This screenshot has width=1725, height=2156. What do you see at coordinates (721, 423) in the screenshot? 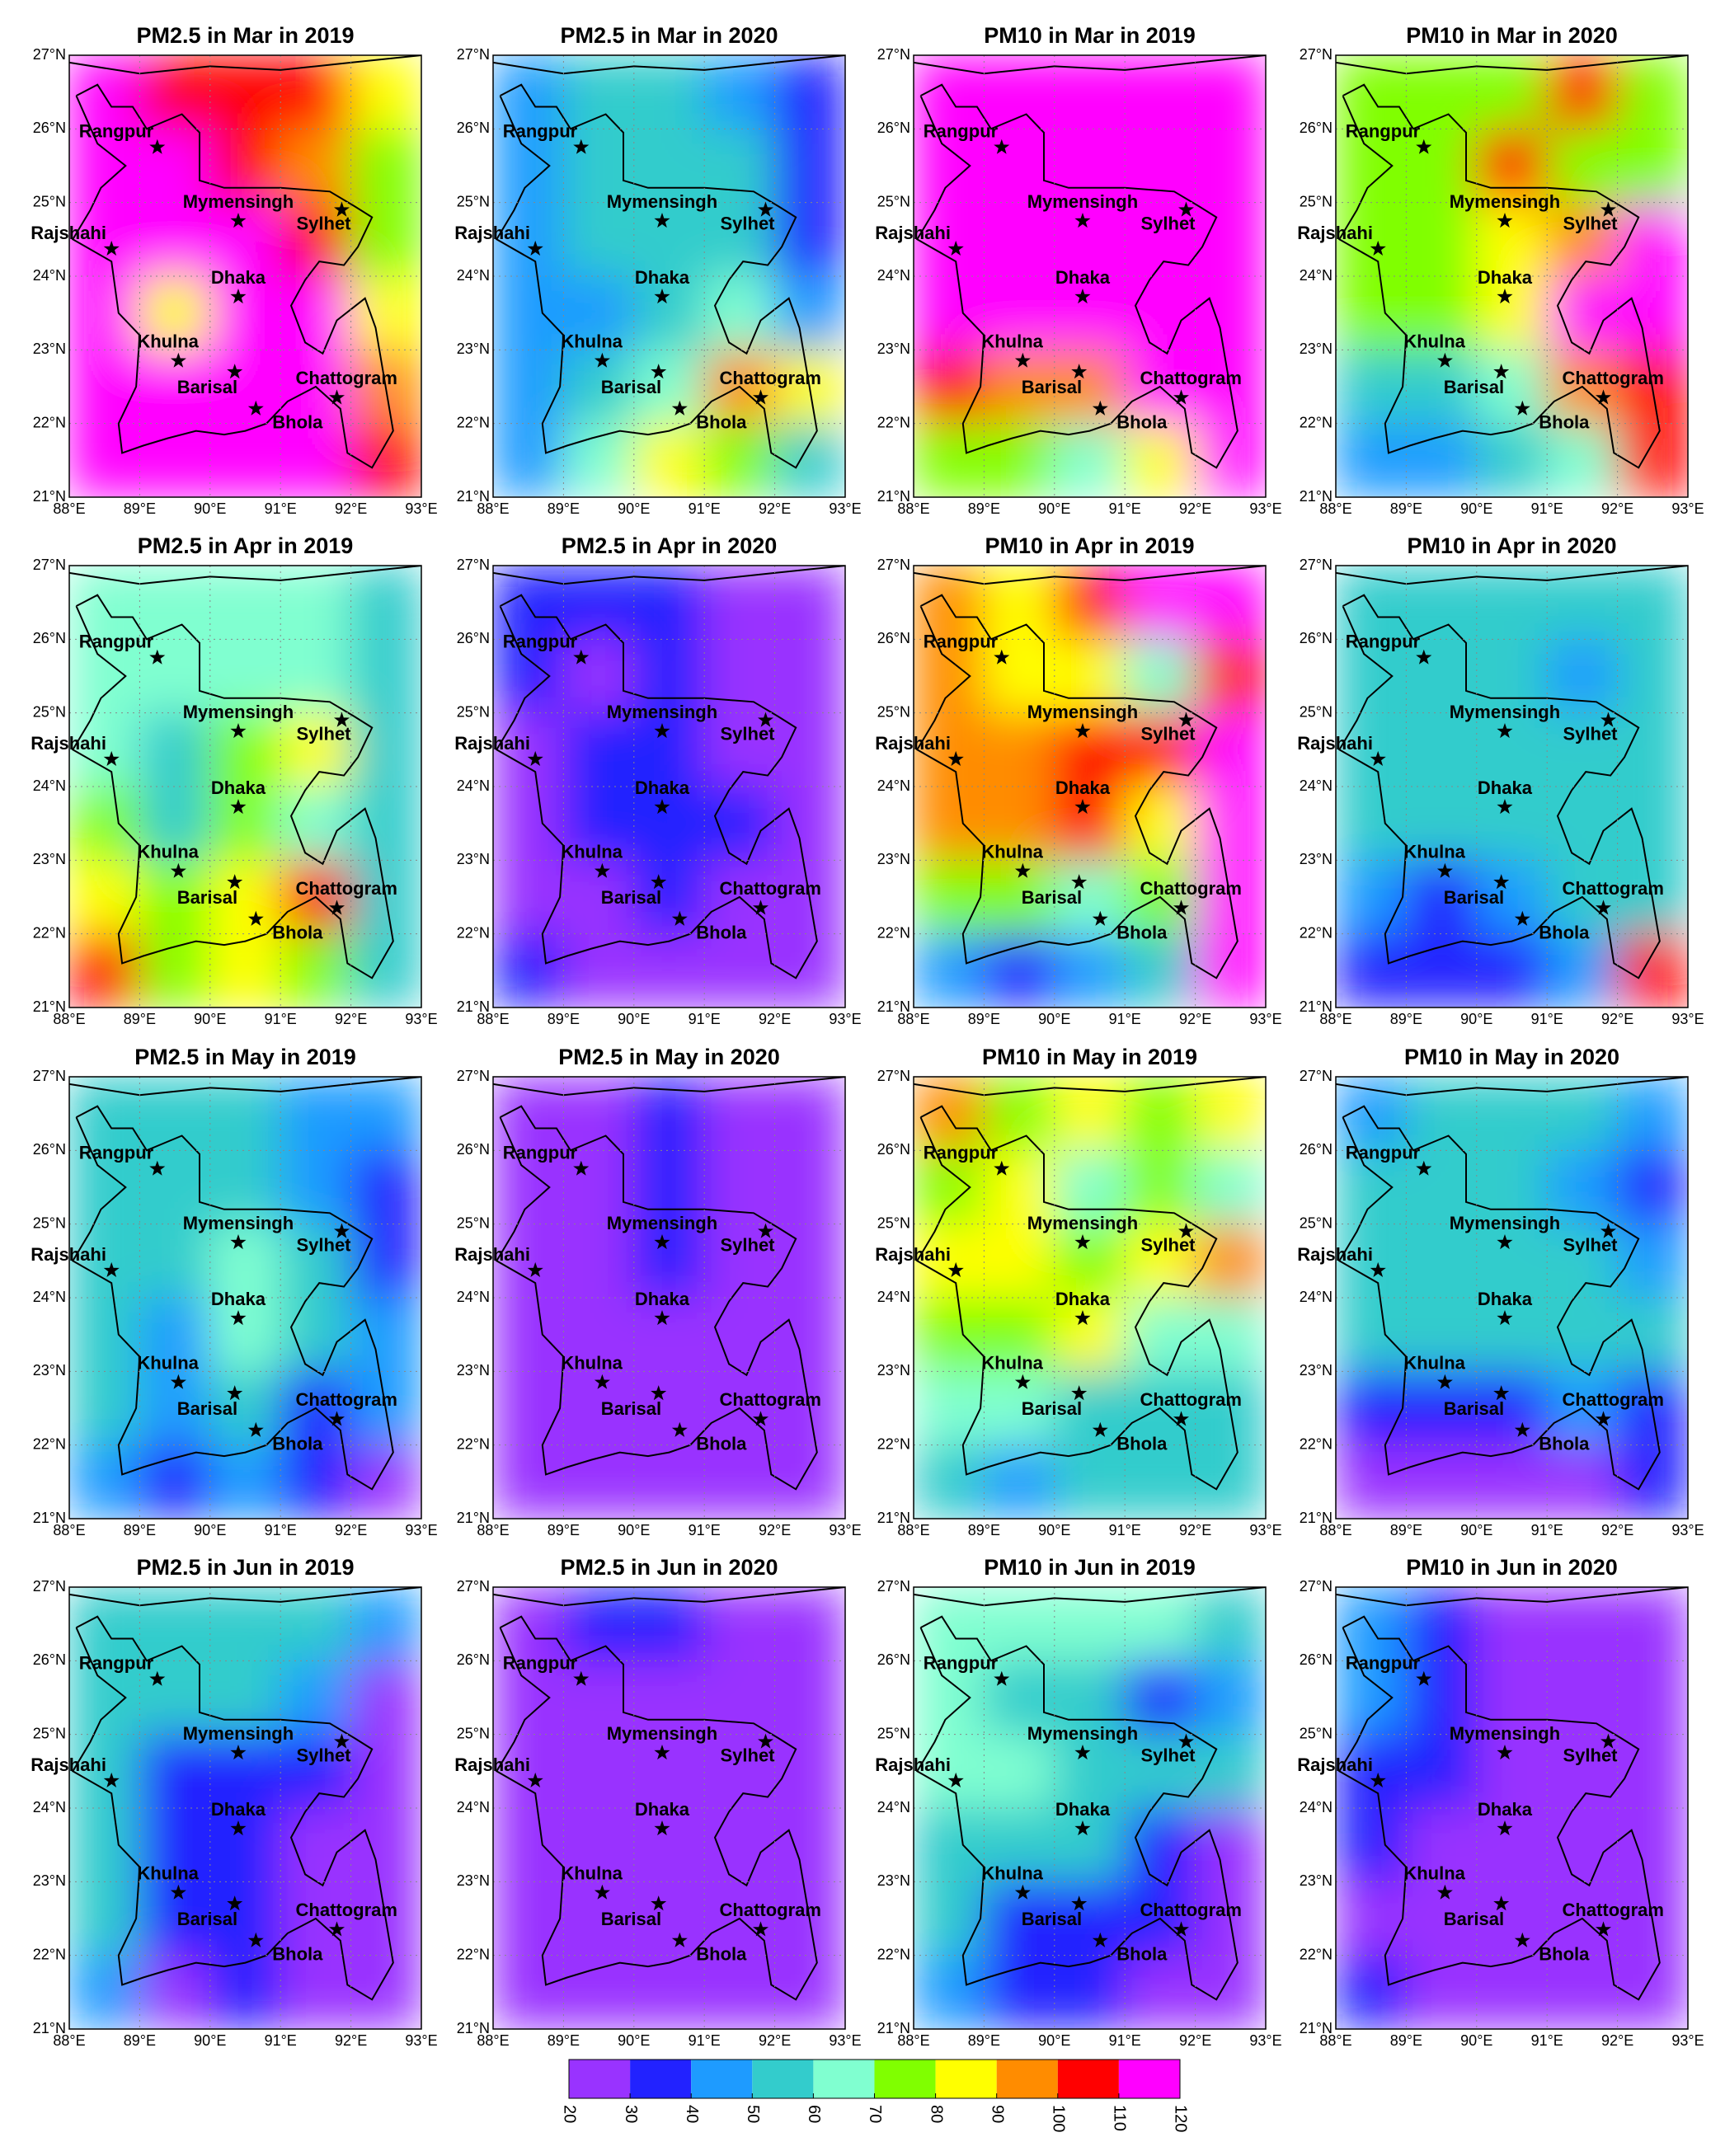
I see `city-label: Bhola` at bounding box center [721, 423].